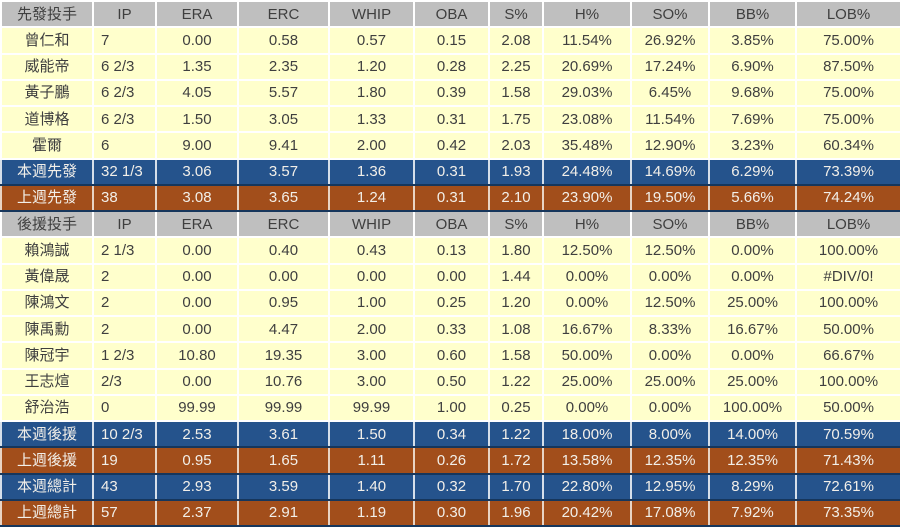  Describe the element at coordinates (47, 355) in the screenshot. I see `pitcher-name-cell: 陳冠宇` at that location.